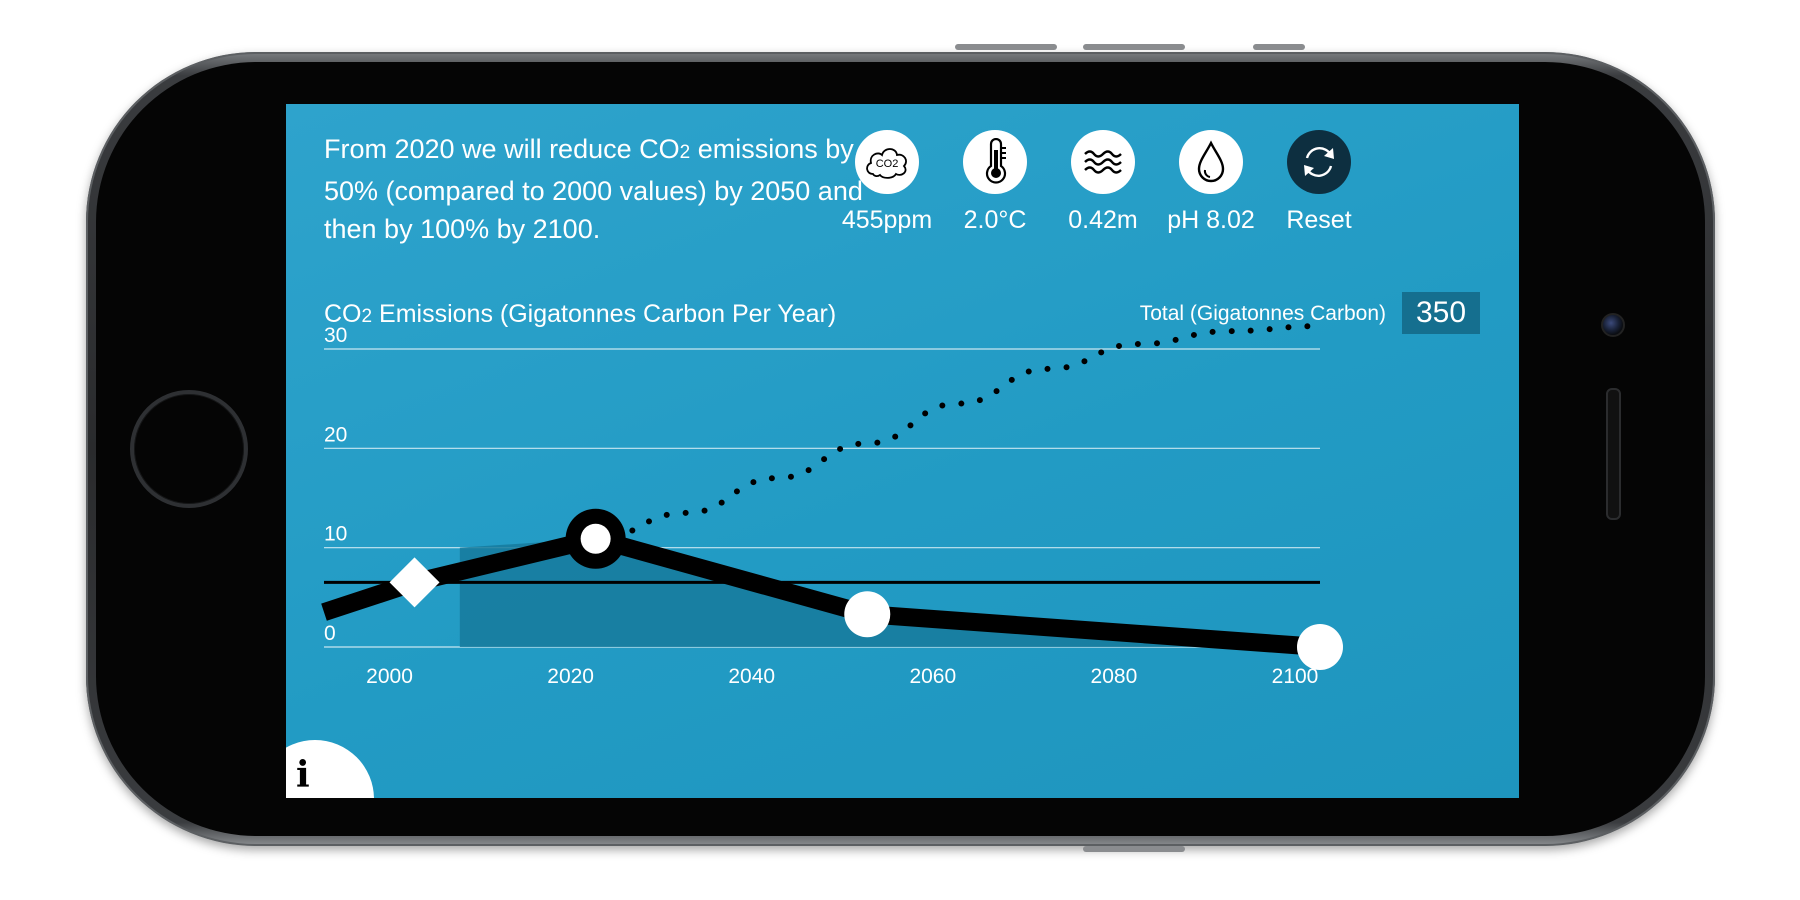 This screenshot has width=1800, height=900. I want to click on ph-indicator: pH 8.02, so click(1211, 182).